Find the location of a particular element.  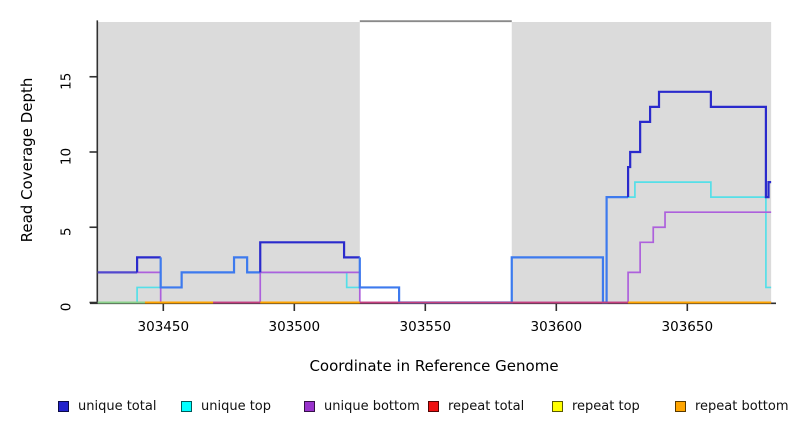

legend-label: unique total is located at coordinates (117, 406).